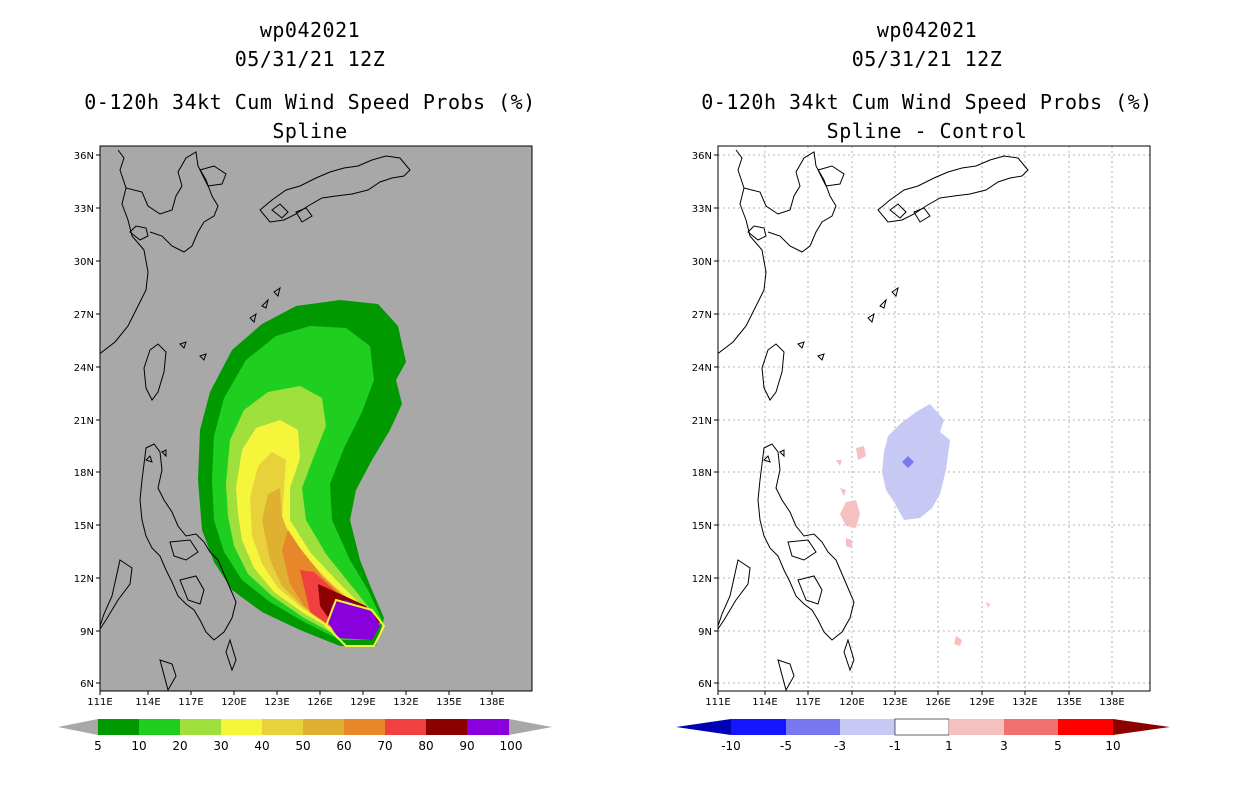  Describe the element at coordinates (84, 209) in the screenshot. I see `left-lat-label: 33N` at that location.